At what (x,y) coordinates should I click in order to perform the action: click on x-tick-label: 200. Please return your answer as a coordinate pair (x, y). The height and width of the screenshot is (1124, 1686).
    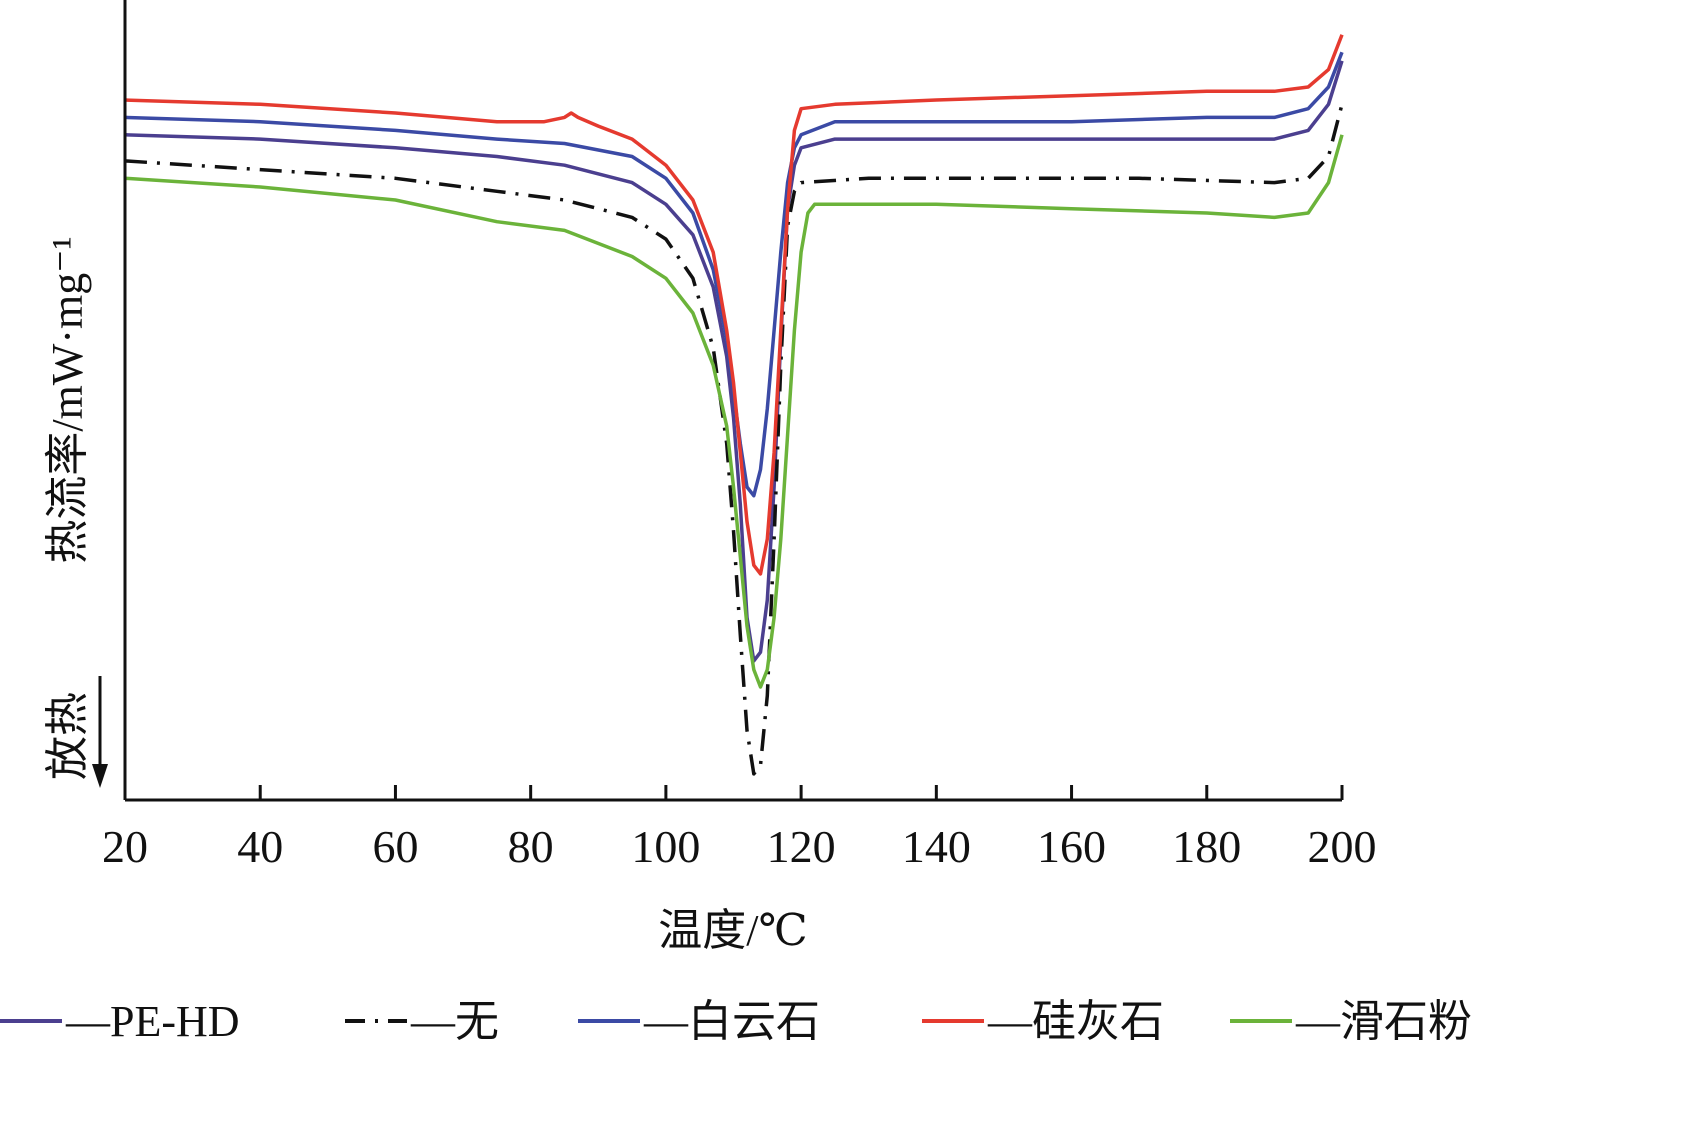
    Looking at the image, I should click on (1342, 846).